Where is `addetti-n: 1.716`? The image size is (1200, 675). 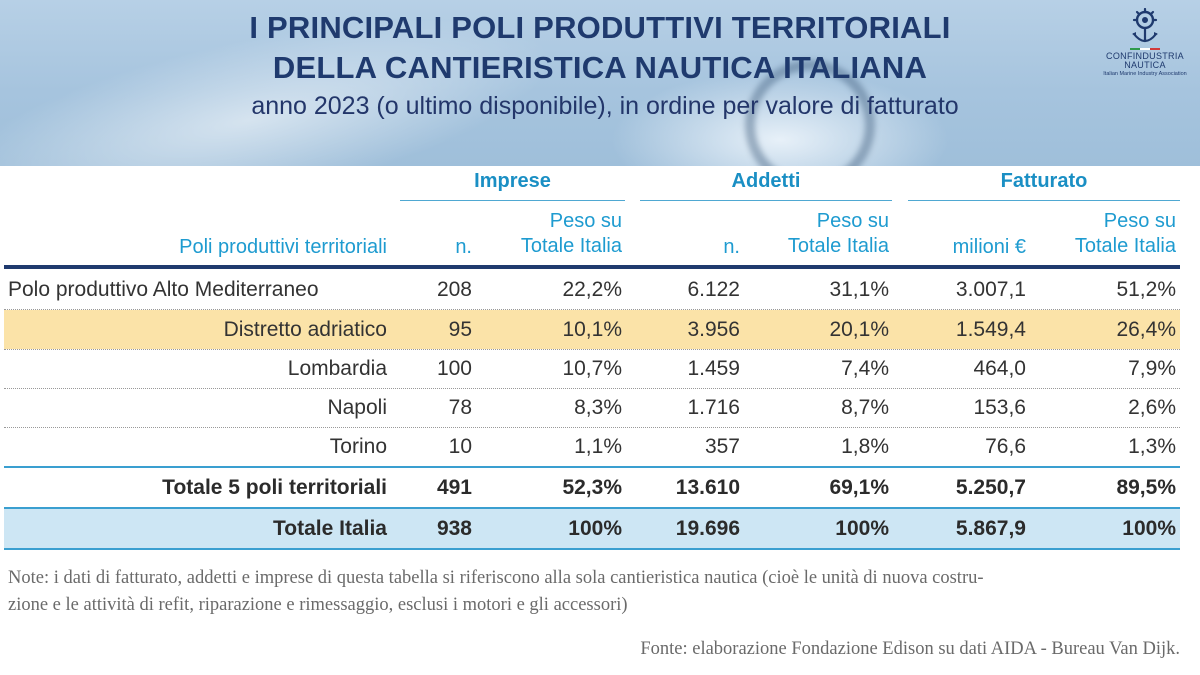 addetti-n: 1.716 is located at coordinates (713, 407).